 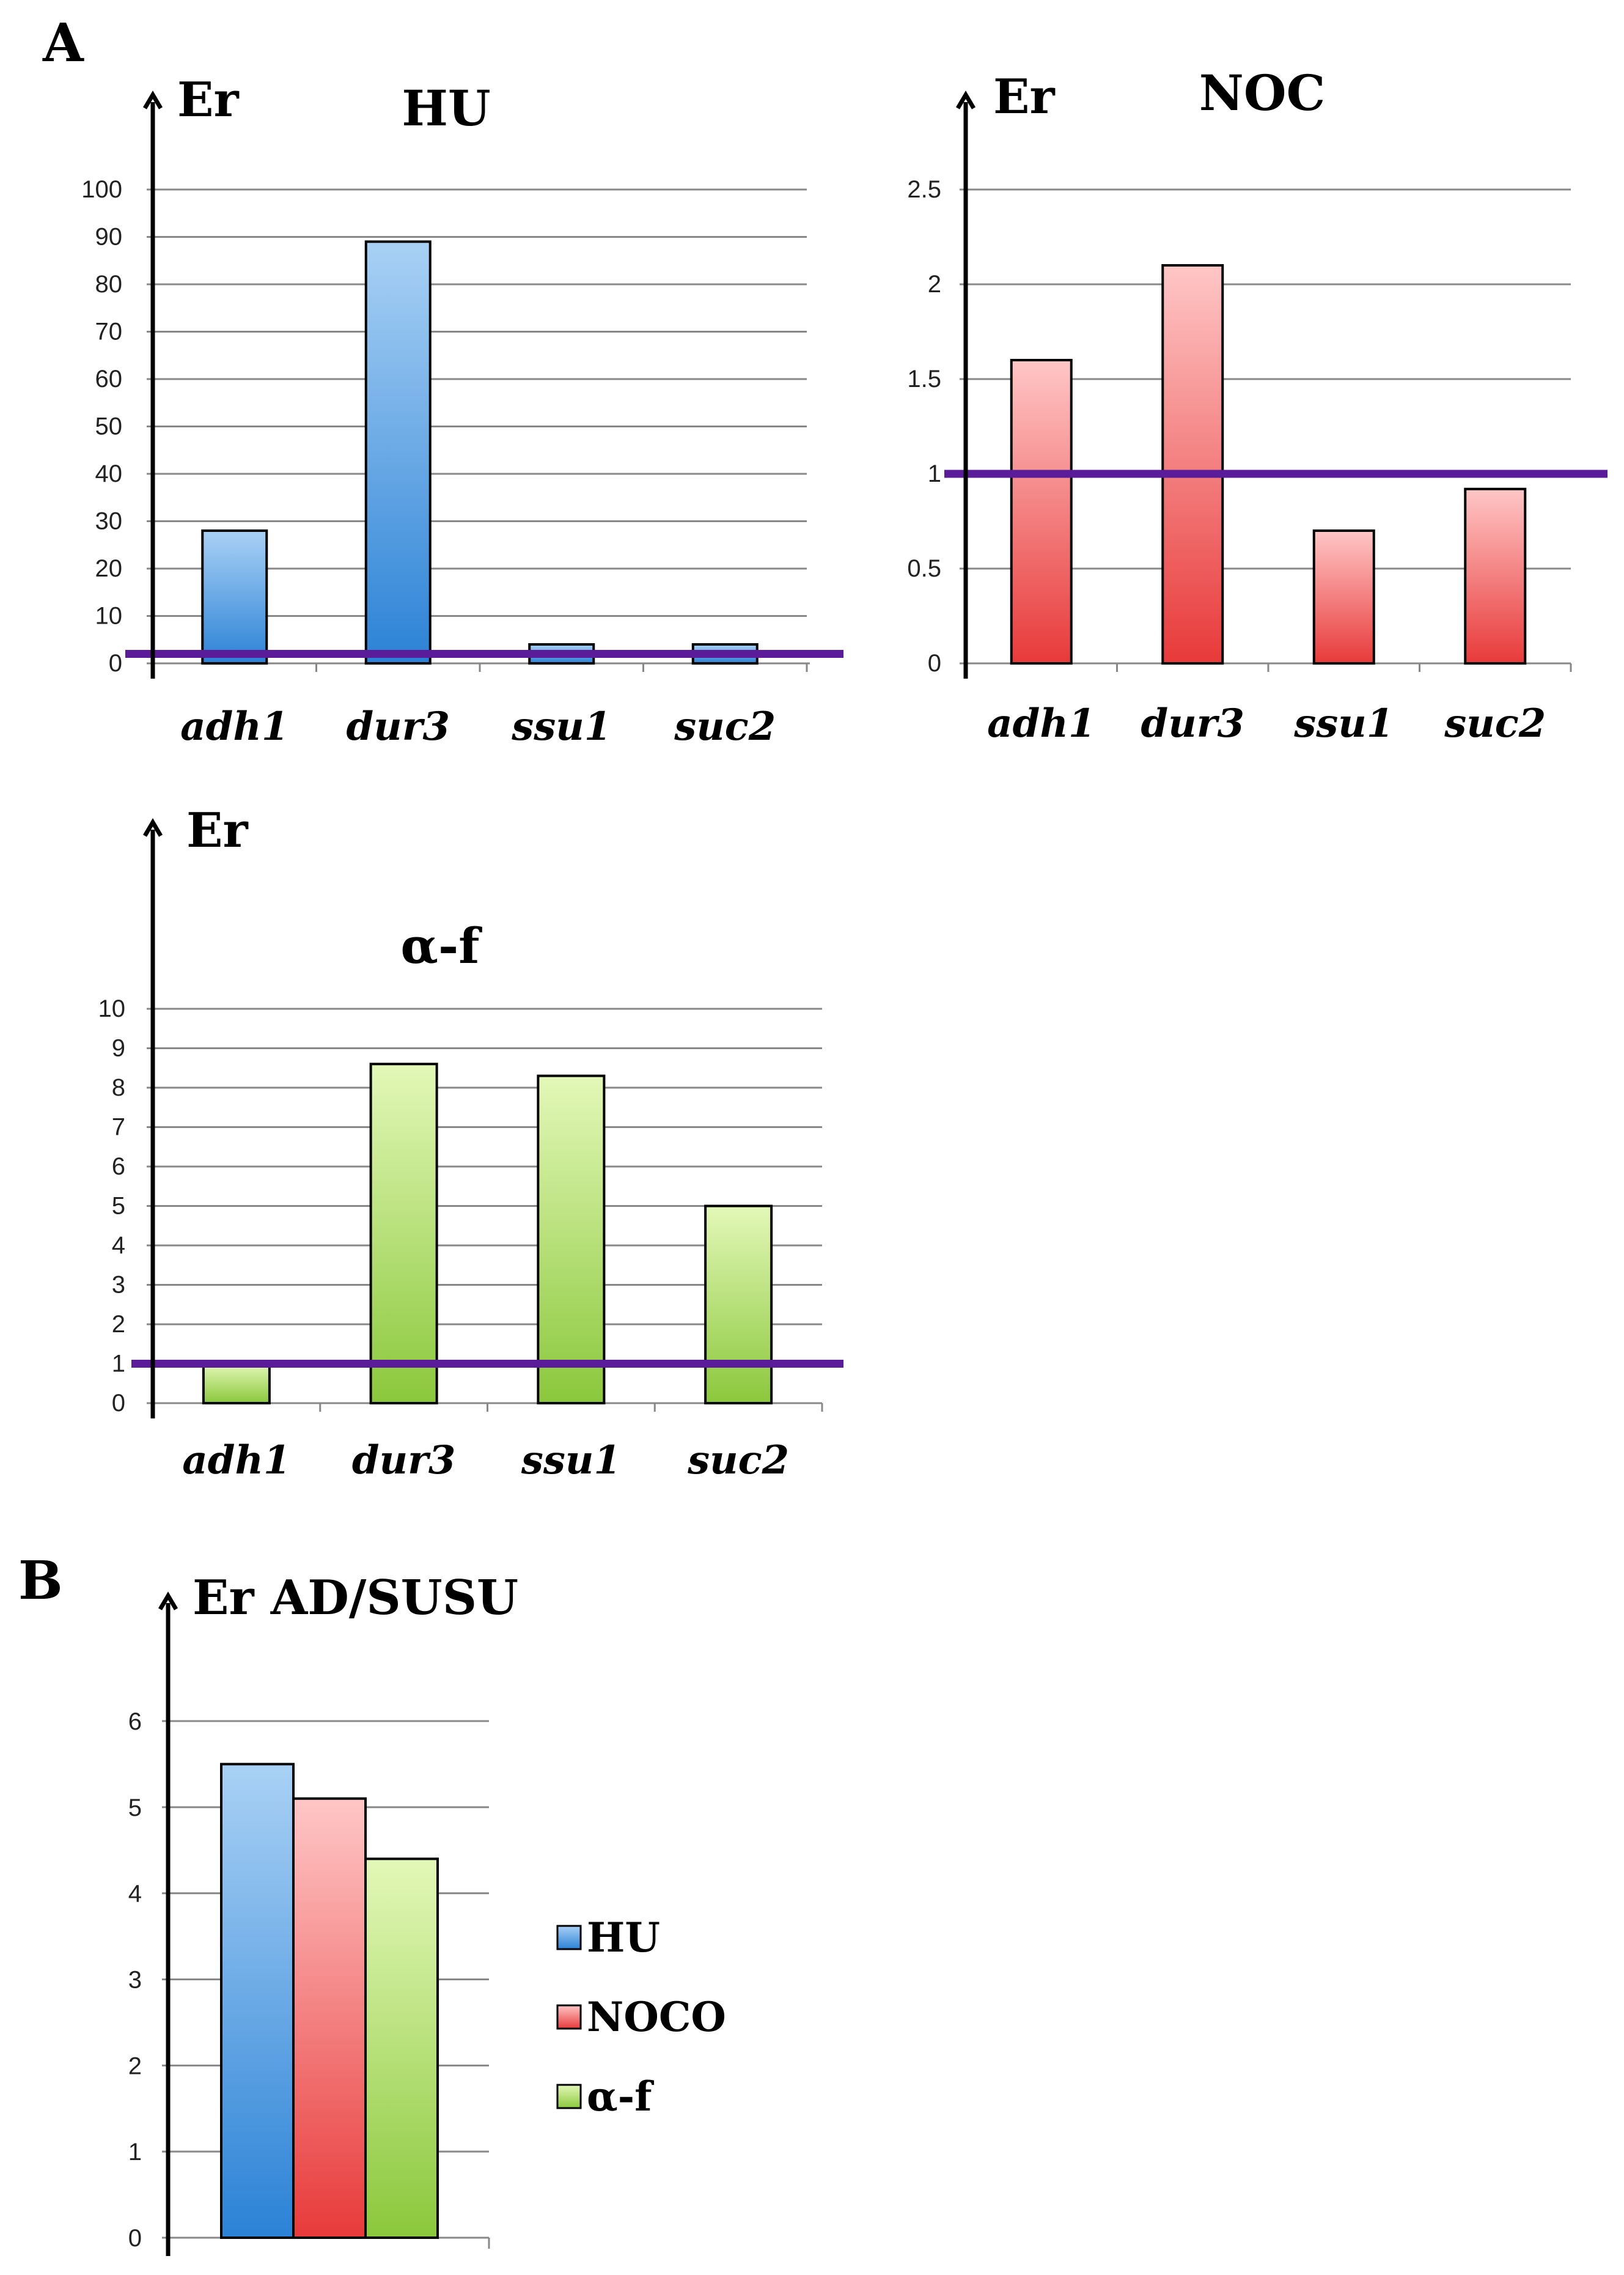 What do you see at coordinates (470, 1143) in the screenshot?
I see `chart-af: 0 1 2 3 4 5 6 7 8 9 10 adh1 dur3 ssu1 suc2 Er α-f` at bounding box center [470, 1143].